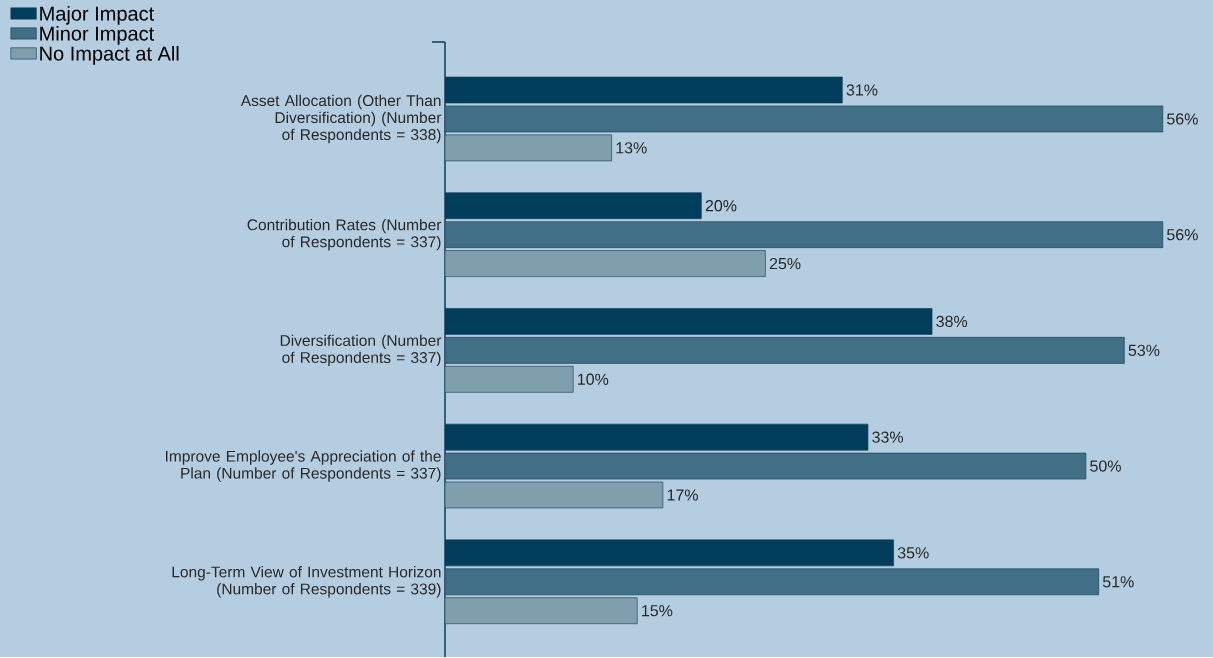 The height and width of the screenshot is (658, 1213). What do you see at coordinates (657, 611) in the screenshot?
I see `data-label: 15%` at bounding box center [657, 611].